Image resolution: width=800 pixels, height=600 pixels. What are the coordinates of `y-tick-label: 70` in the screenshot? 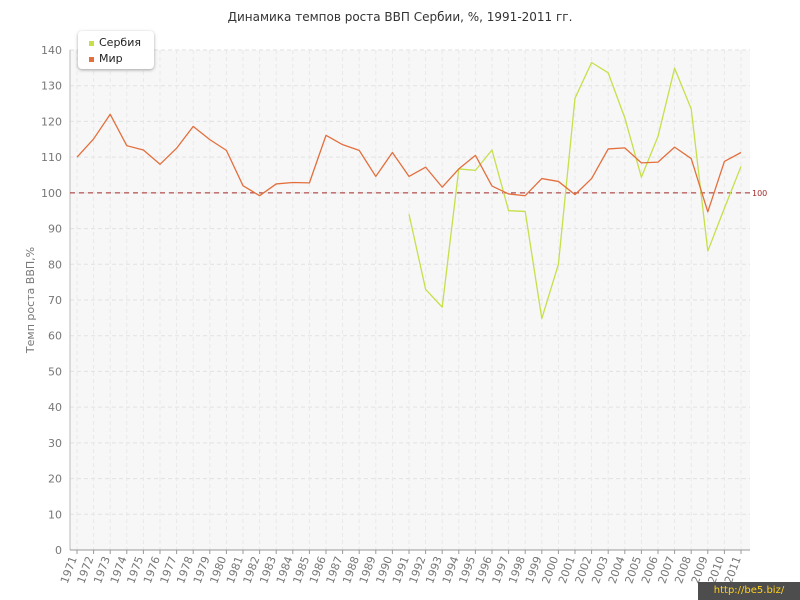 It's located at (55, 300).